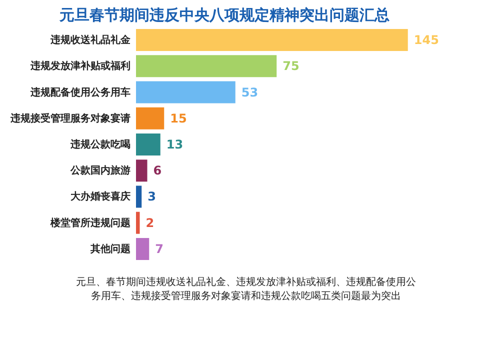 The height and width of the screenshot is (362, 500). What do you see at coordinates (246, 289) in the screenshot?
I see `text: 元旦、春节期间违规收送礼品礼金、违规发放津补贴或福利、违规配备使用公务用车、违规接受管理服务对象宴请和违规公款吃喝五类问题最为突出` at bounding box center [246, 289].